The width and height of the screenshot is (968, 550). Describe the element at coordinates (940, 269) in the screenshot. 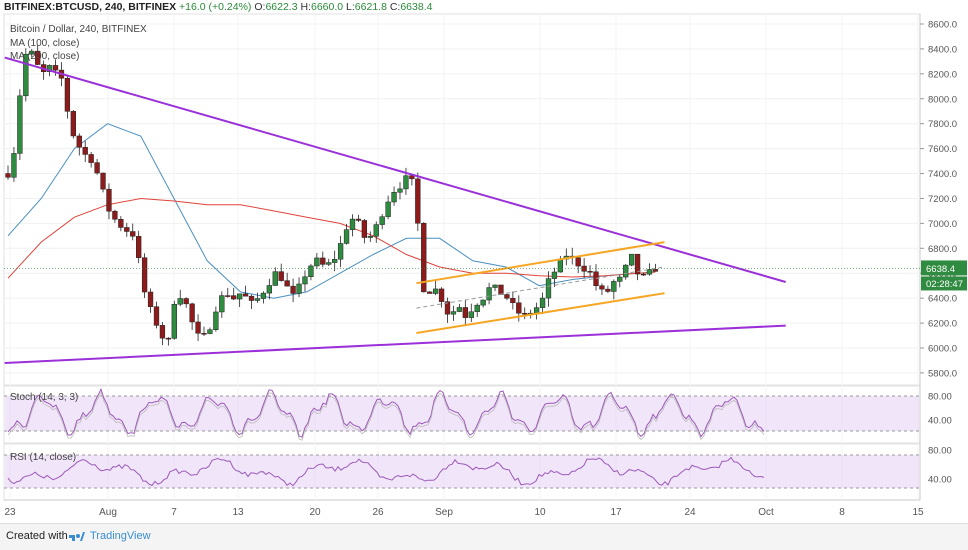

I see `last-price-label: 6638.4` at that location.